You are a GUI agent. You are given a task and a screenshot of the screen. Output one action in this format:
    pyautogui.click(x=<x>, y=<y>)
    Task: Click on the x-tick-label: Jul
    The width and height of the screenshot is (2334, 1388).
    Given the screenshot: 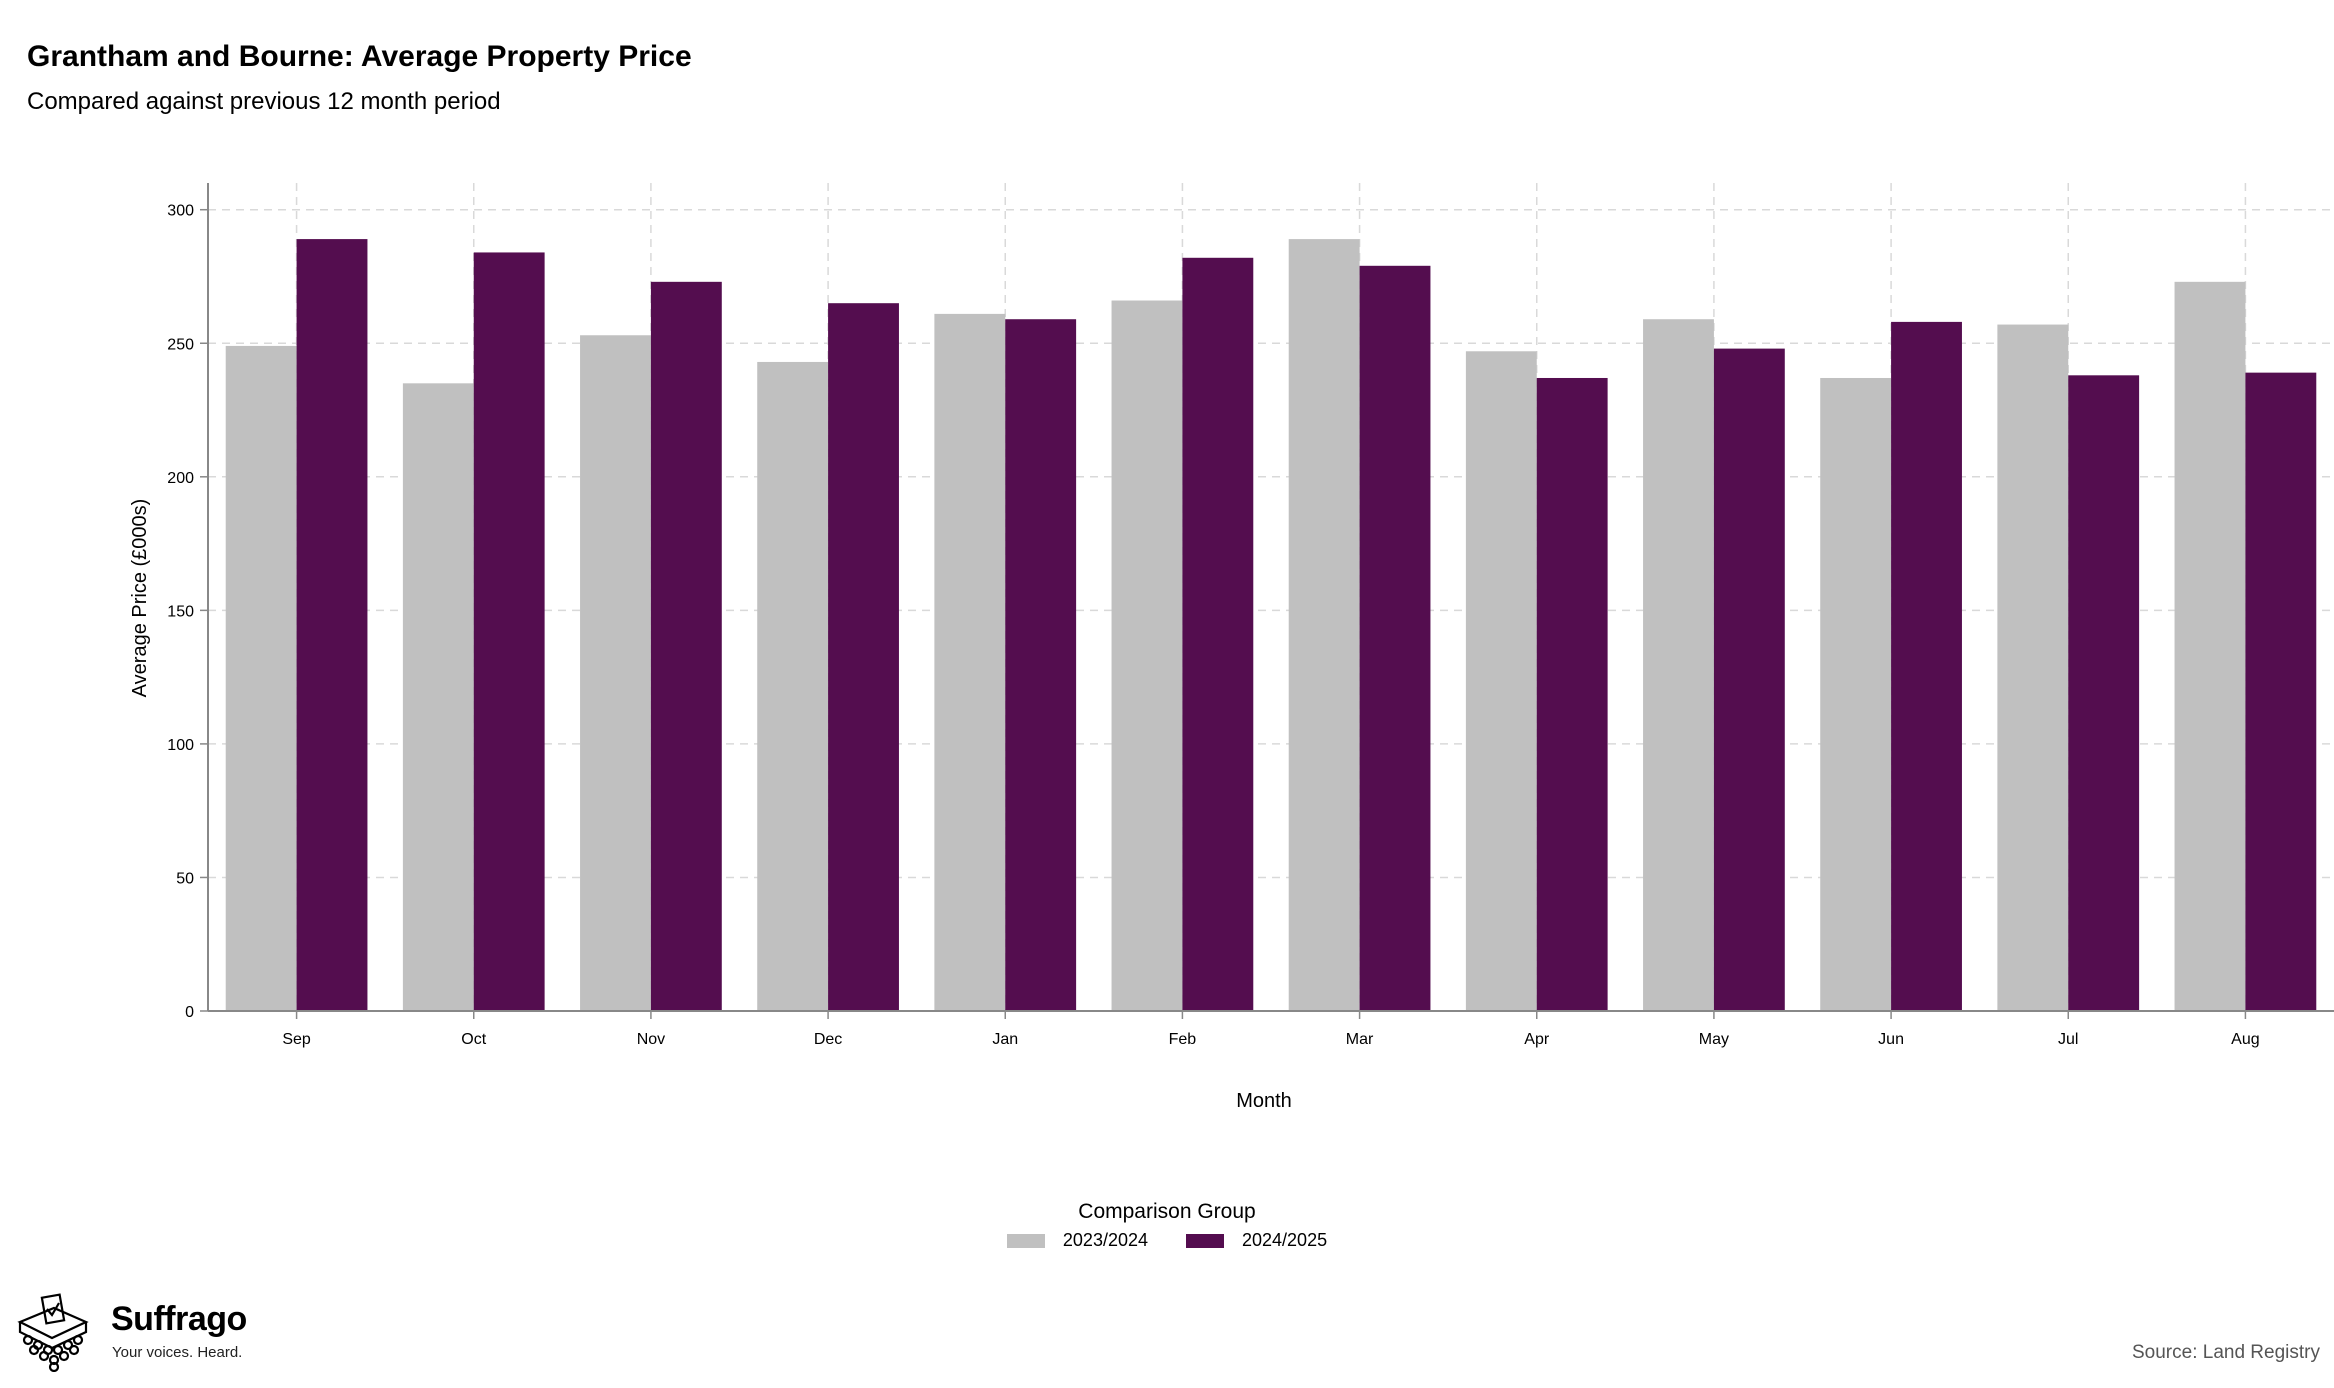 What is the action you would take?
    pyautogui.click(x=2068, y=1039)
    